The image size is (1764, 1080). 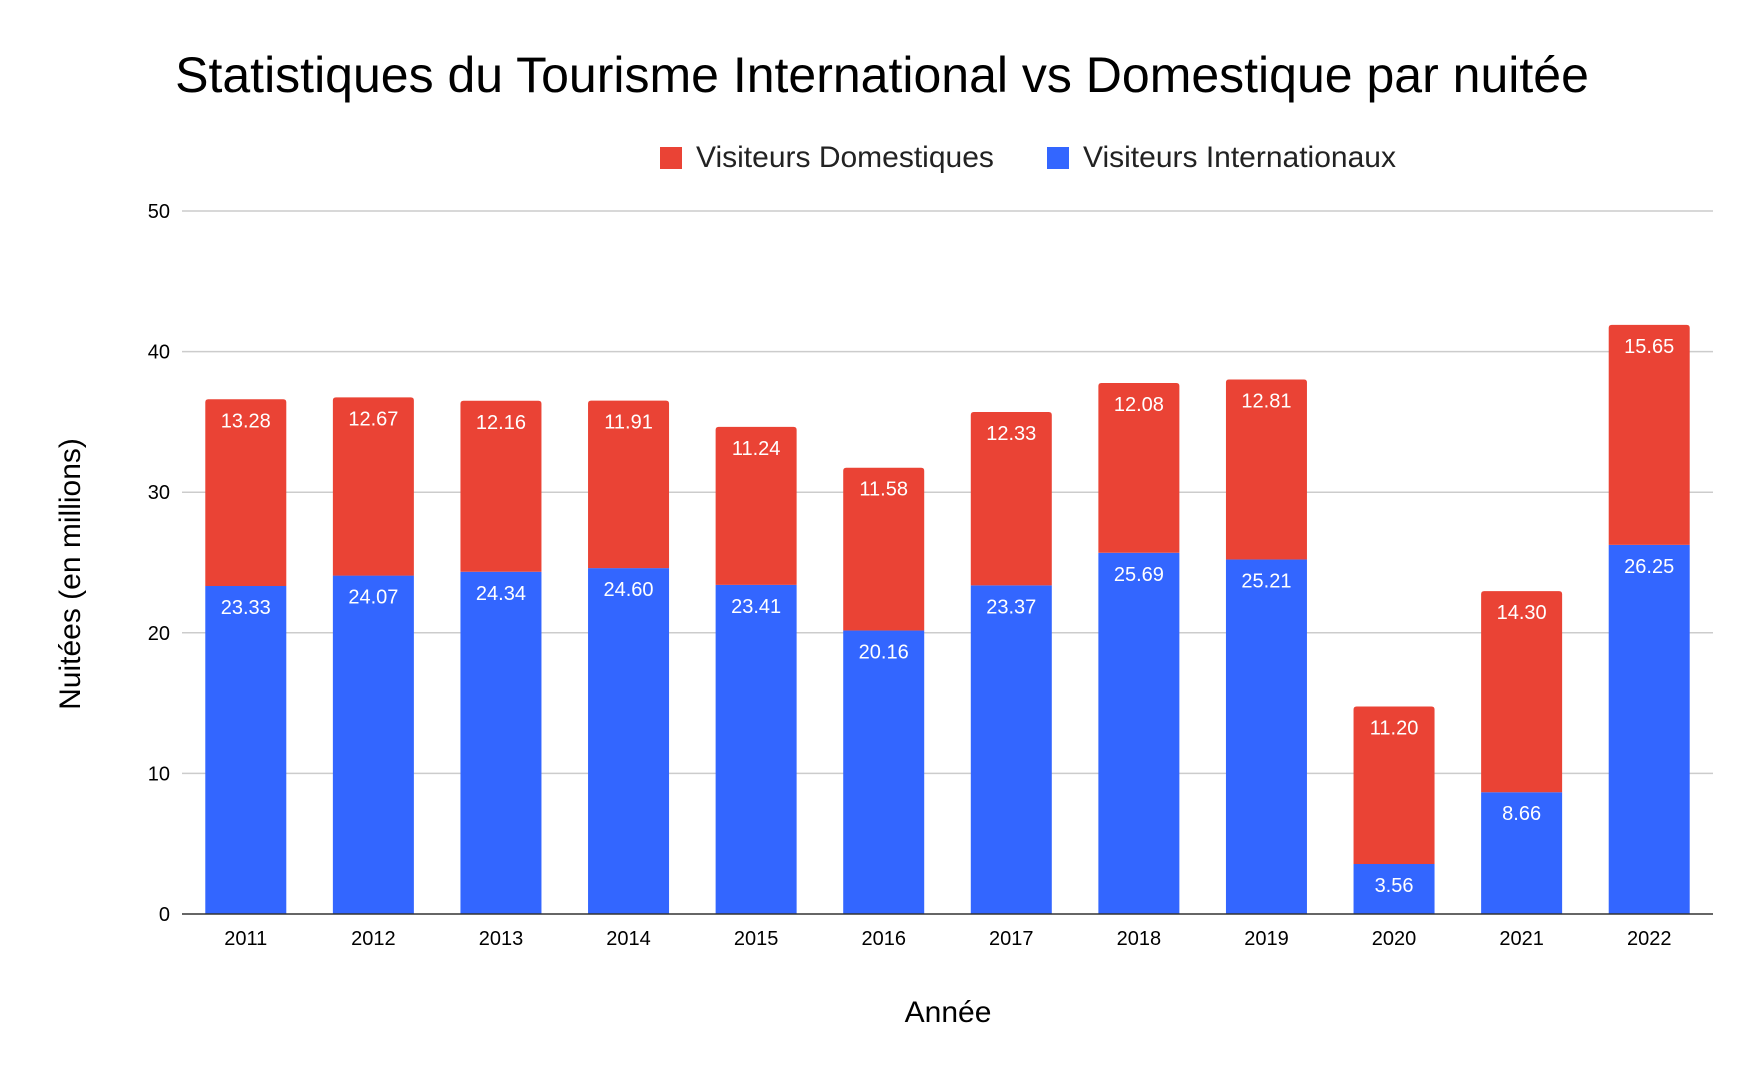 I want to click on x-axis-title: Année, so click(x=948, y=1012).